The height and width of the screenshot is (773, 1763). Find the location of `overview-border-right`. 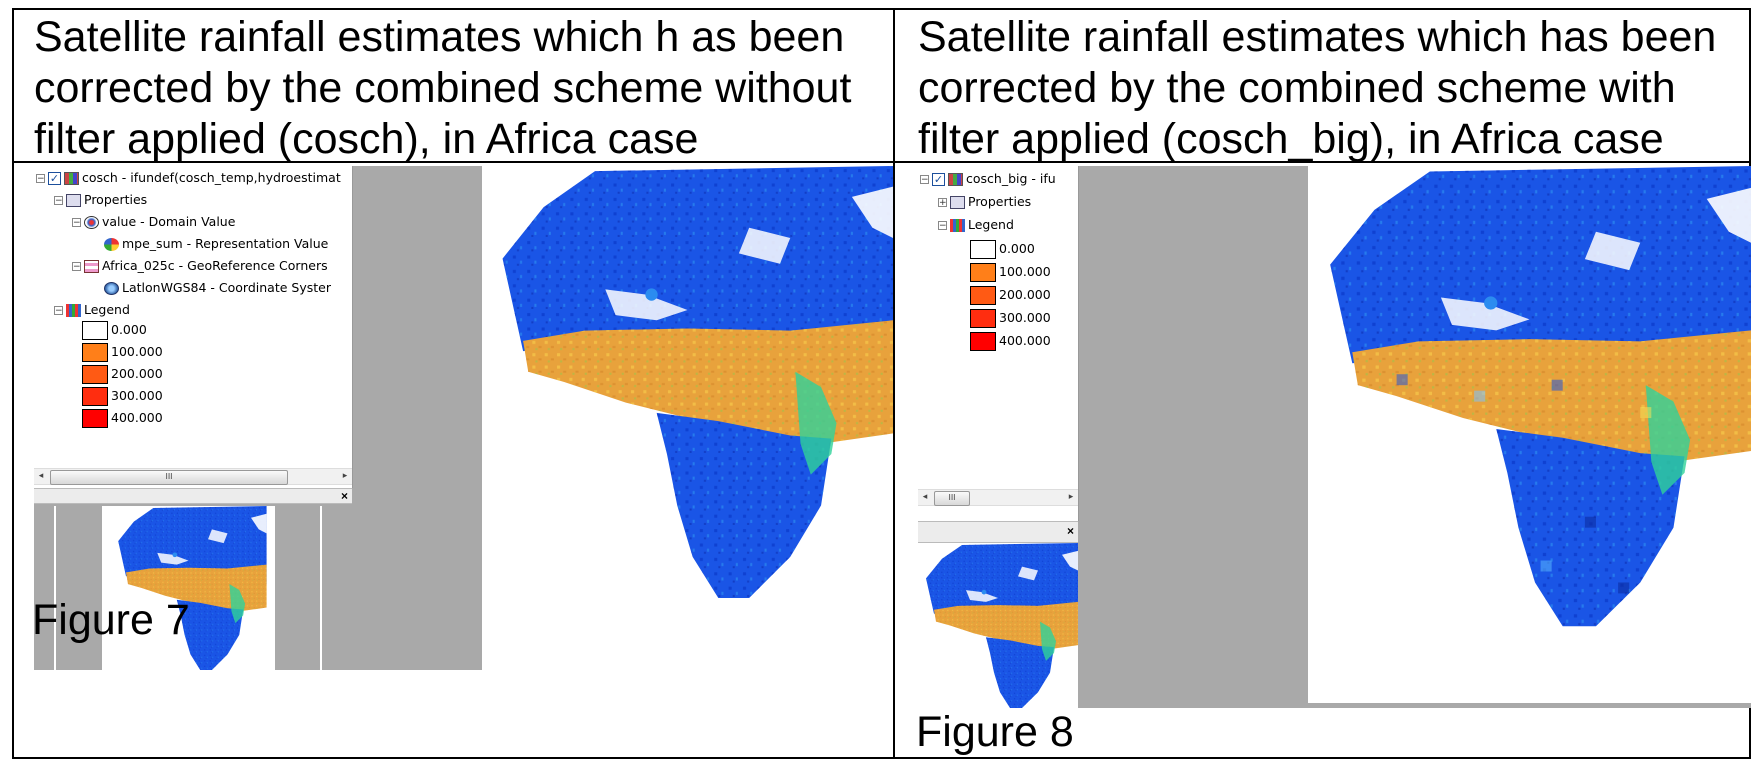

overview-border-right is located at coordinates (321, 588).